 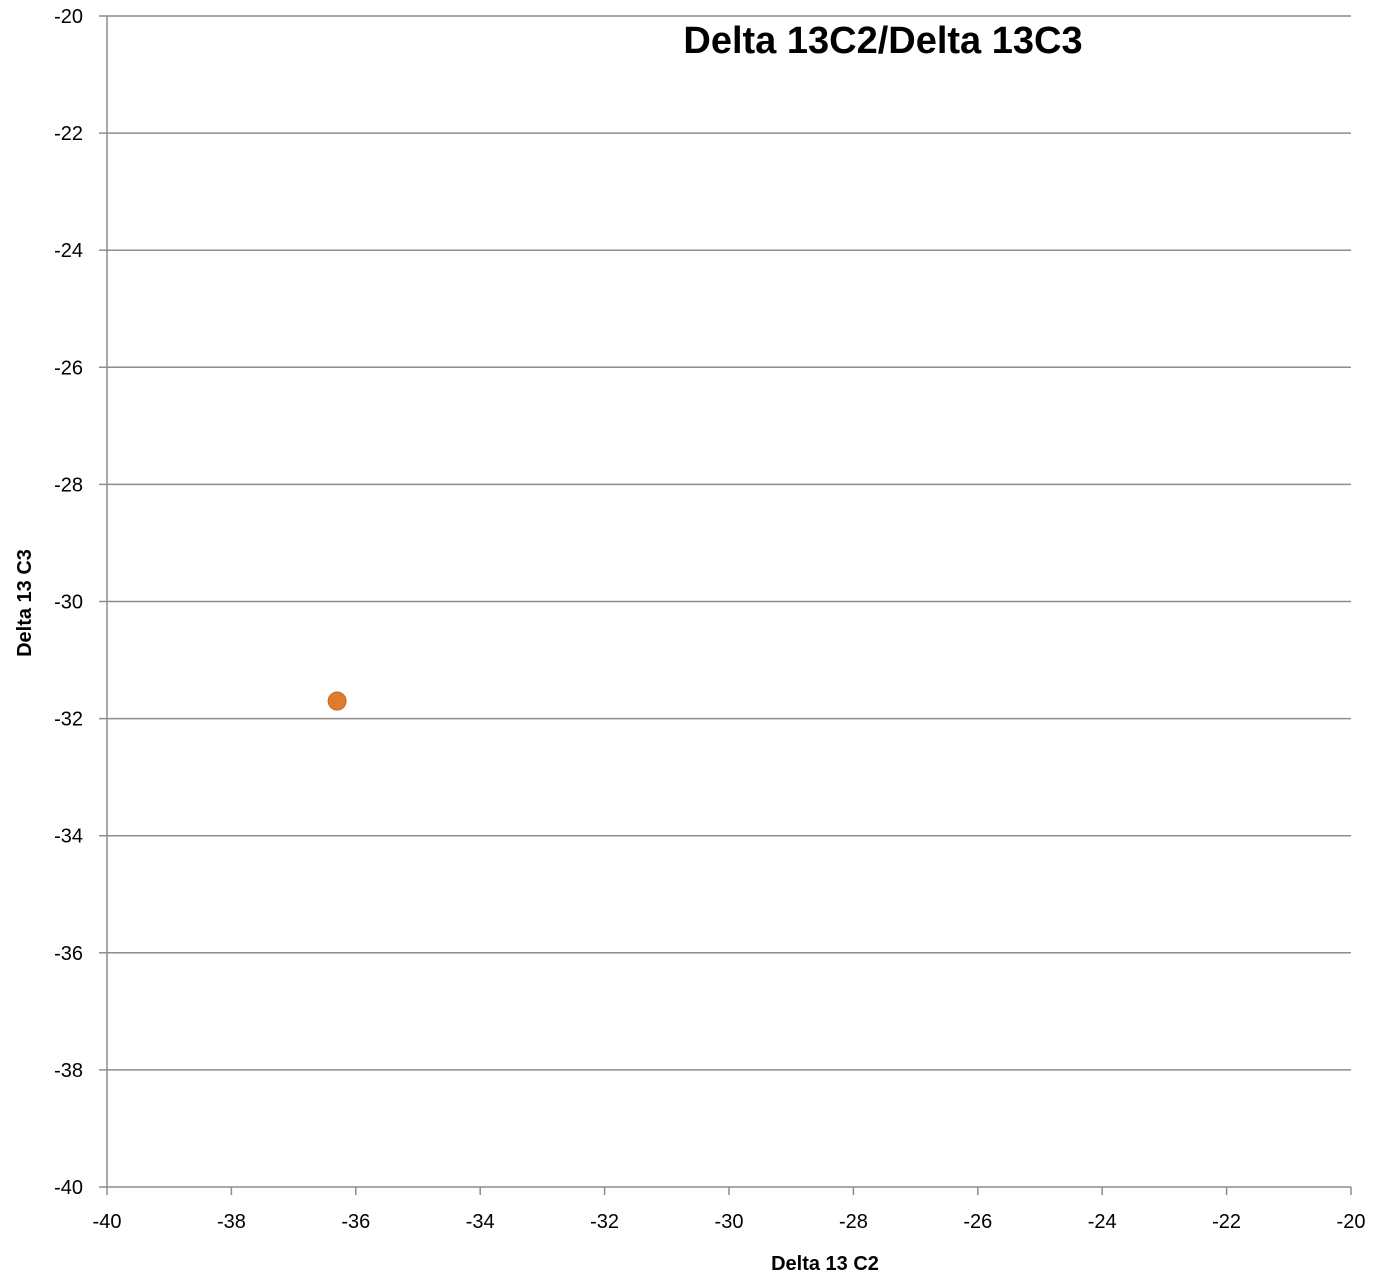 What do you see at coordinates (68, 134) in the screenshot?
I see `y-tick-label: -22` at bounding box center [68, 134].